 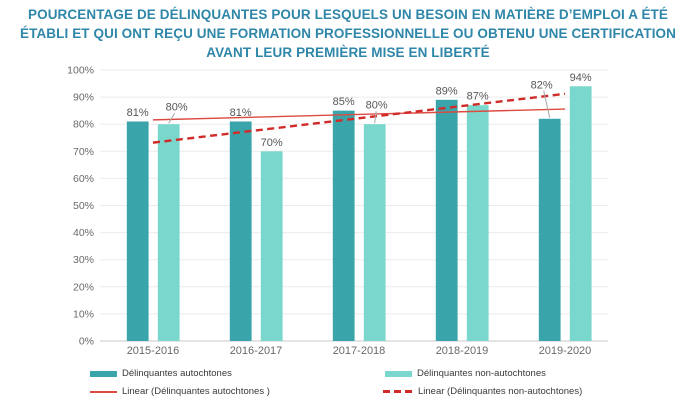 What do you see at coordinates (83, 314) in the screenshot?
I see `y-tick-label: 10%` at bounding box center [83, 314].